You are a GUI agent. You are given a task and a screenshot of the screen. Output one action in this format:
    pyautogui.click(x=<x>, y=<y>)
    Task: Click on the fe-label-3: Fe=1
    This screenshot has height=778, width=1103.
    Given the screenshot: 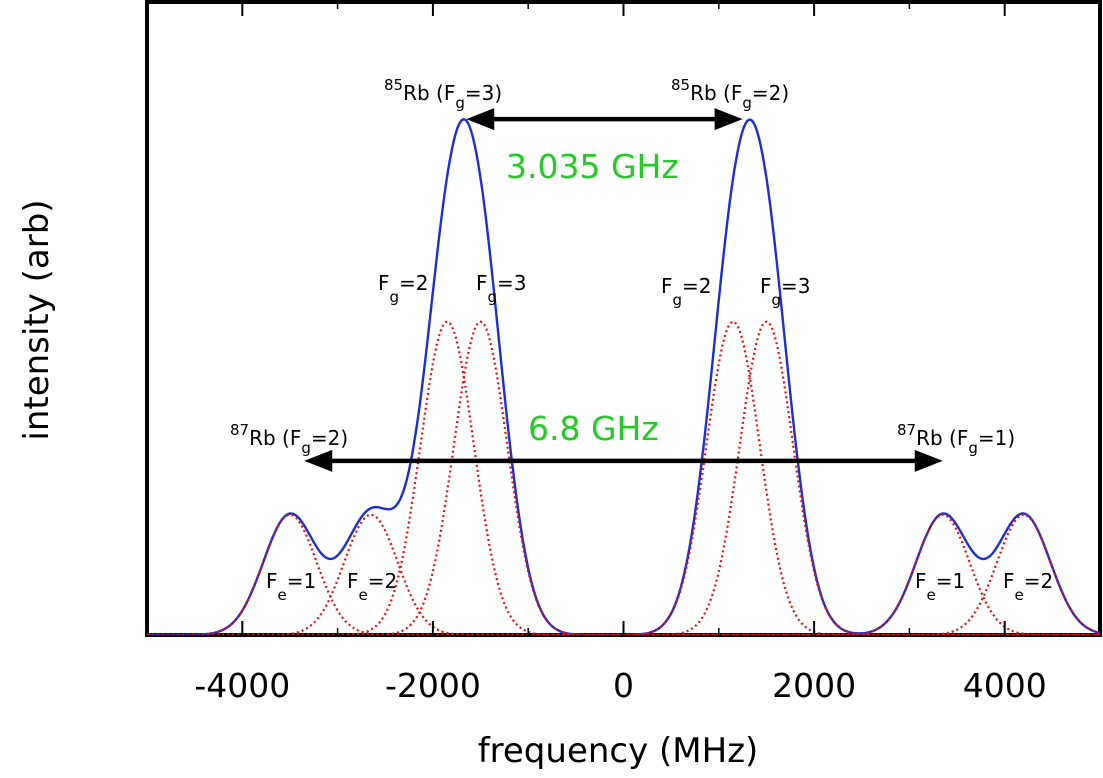 What is the action you would take?
    pyautogui.click(x=940, y=586)
    